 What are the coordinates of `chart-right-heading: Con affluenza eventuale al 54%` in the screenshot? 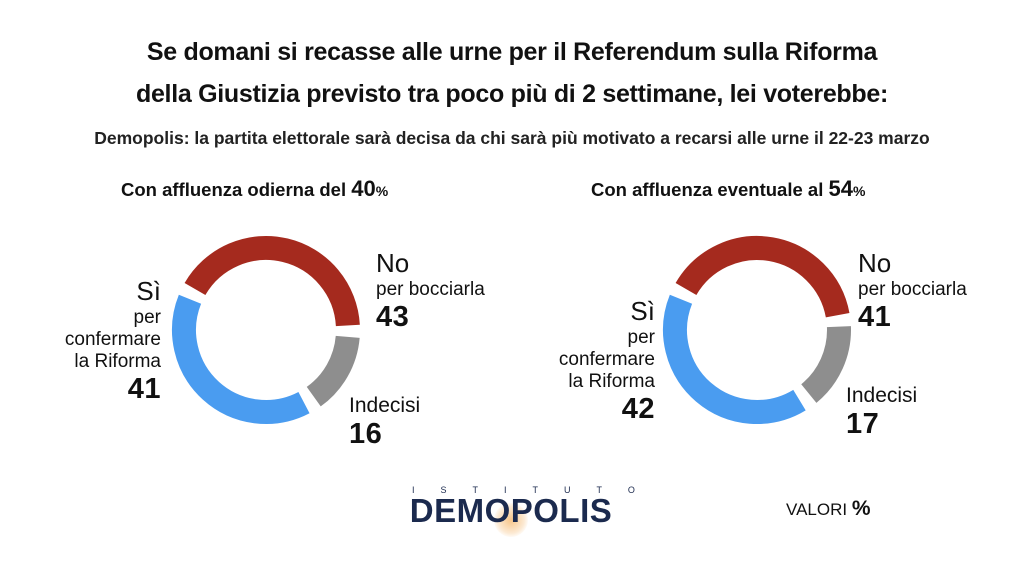 It's located at (728, 189).